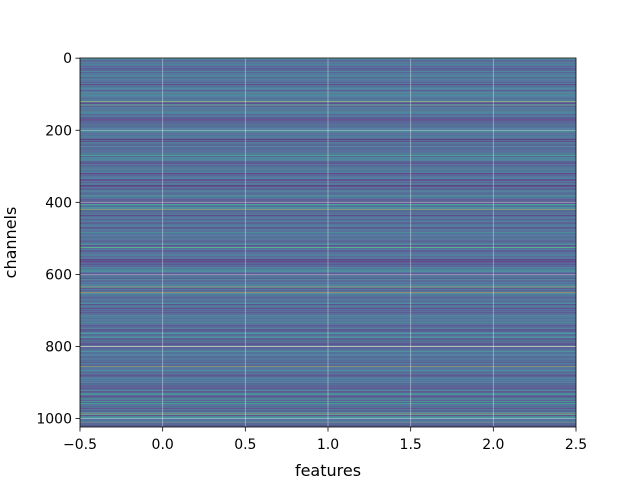 The image size is (640, 480). I want to click on y-axis-label: channels, so click(10, 243).